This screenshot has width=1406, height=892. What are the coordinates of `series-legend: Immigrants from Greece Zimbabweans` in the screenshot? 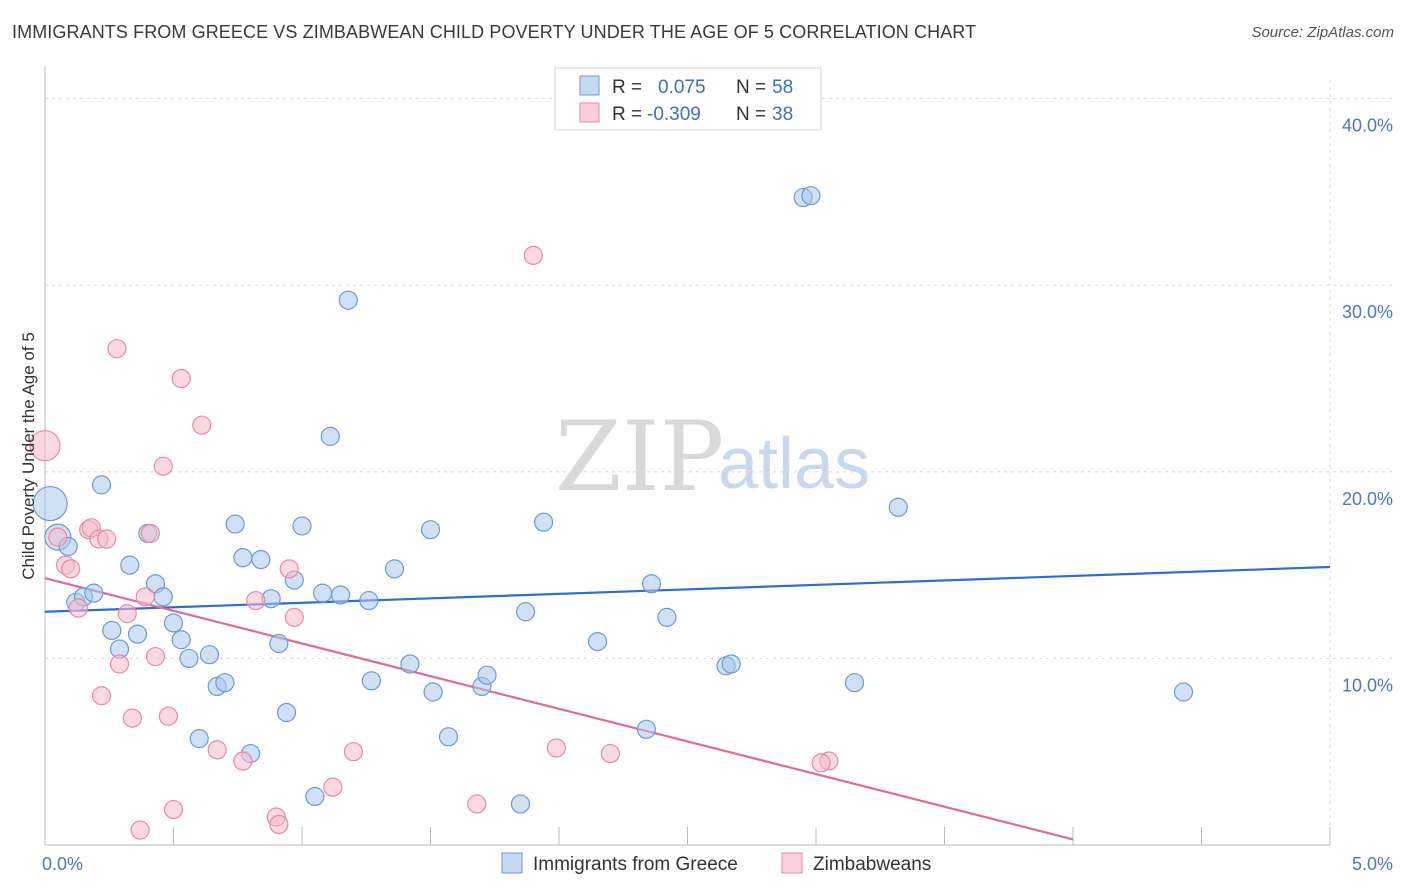 It's located at (716, 863).